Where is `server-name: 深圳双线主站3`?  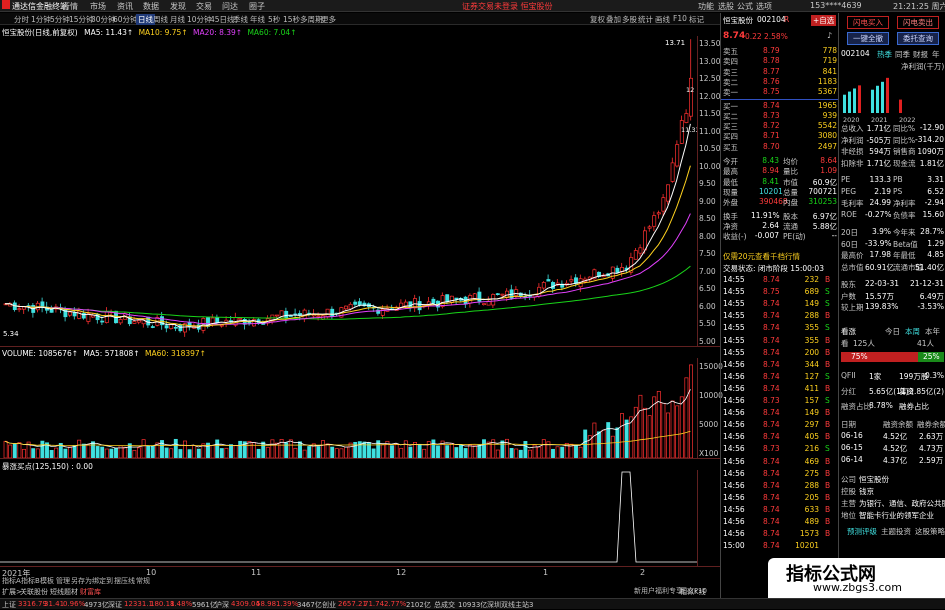 server-name: 深圳双线主站3 is located at coordinates (510, 605).